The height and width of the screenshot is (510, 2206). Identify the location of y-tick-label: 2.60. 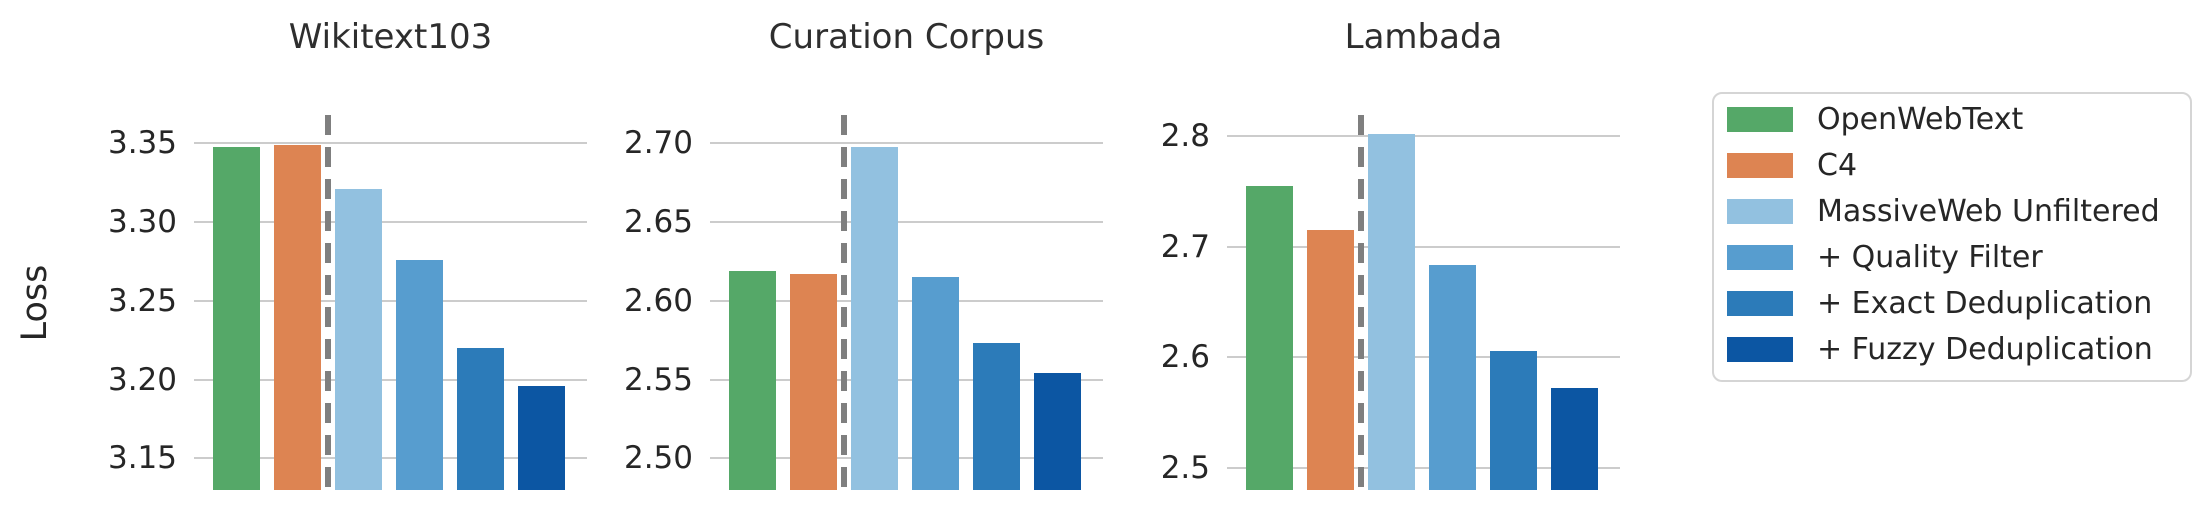
(658, 300).